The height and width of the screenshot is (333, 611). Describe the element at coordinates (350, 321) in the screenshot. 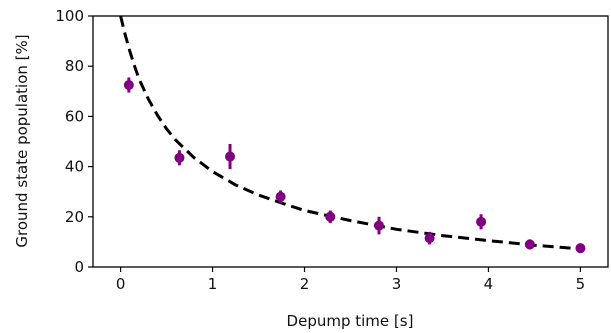

I see `x-axis-label: Depump time [s]` at that location.